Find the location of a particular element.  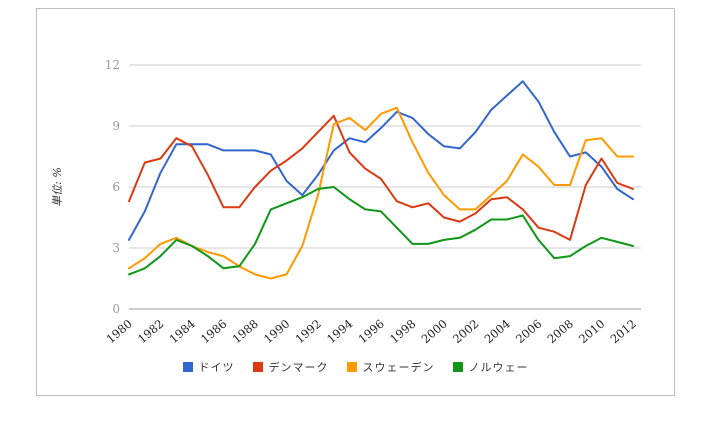

y-tick-label: 9 is located at coordinates (116, 126).